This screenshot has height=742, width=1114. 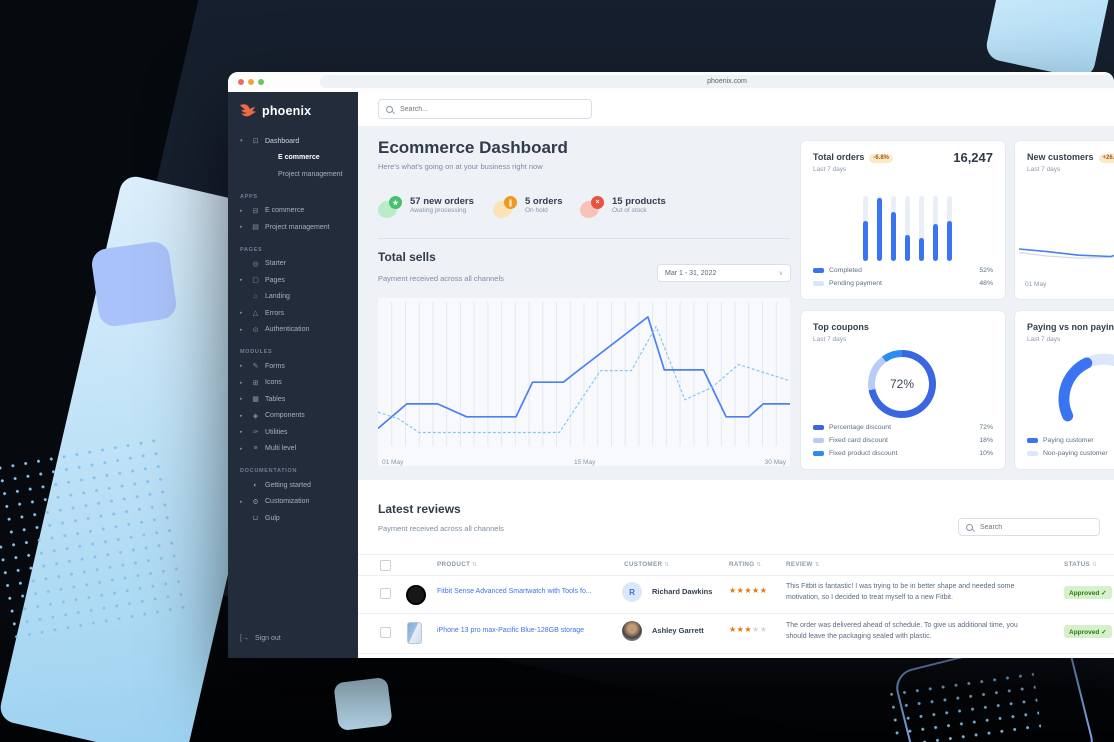 What do you see at coordinates (293, 280) in the screenshot?
I see `sidebar-item-pages: ▸ ▢ Pages` at bounding box center [293, 280].